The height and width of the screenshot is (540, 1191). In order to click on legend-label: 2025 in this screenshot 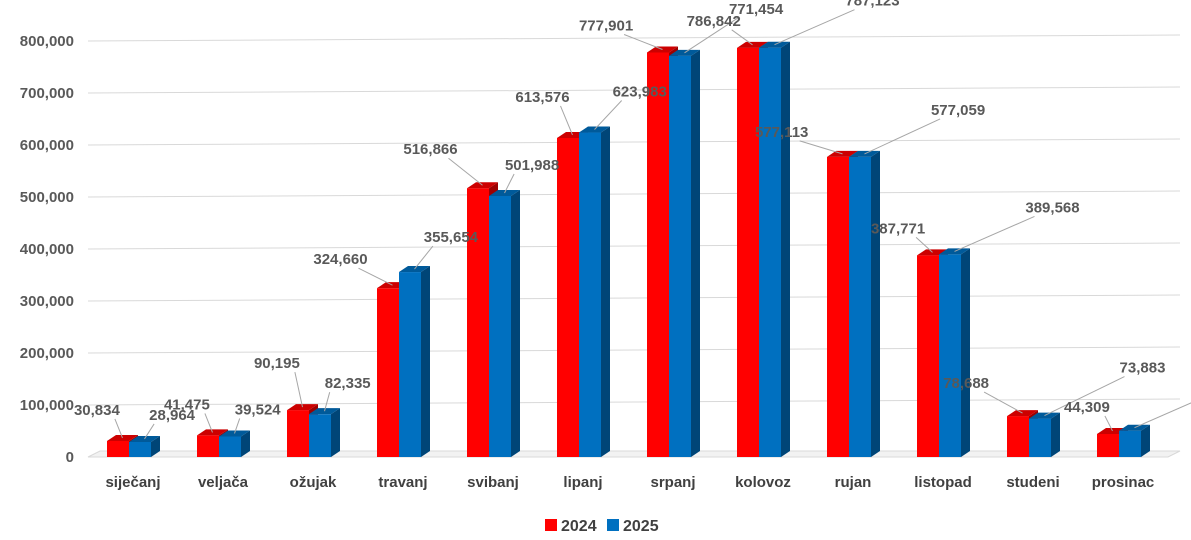, I will do `click(641, 526)`.